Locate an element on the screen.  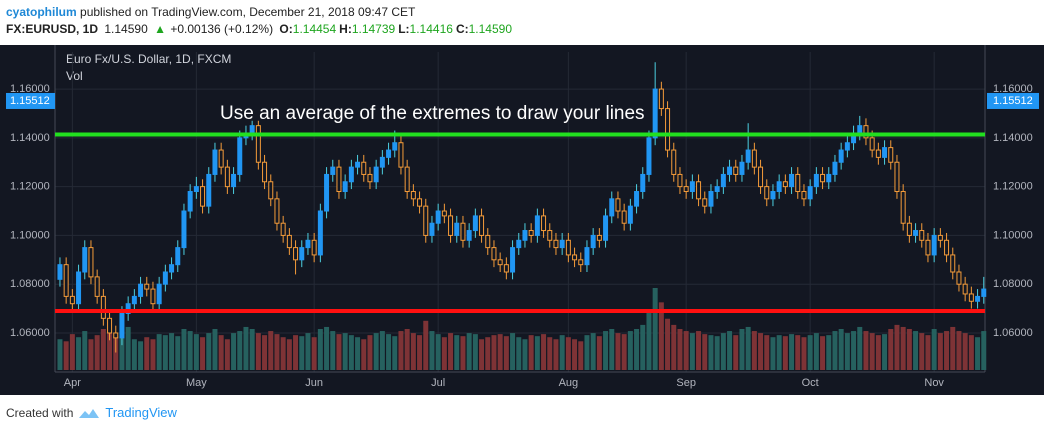
ohlc-label: C: is located at coordinates (462, 29).